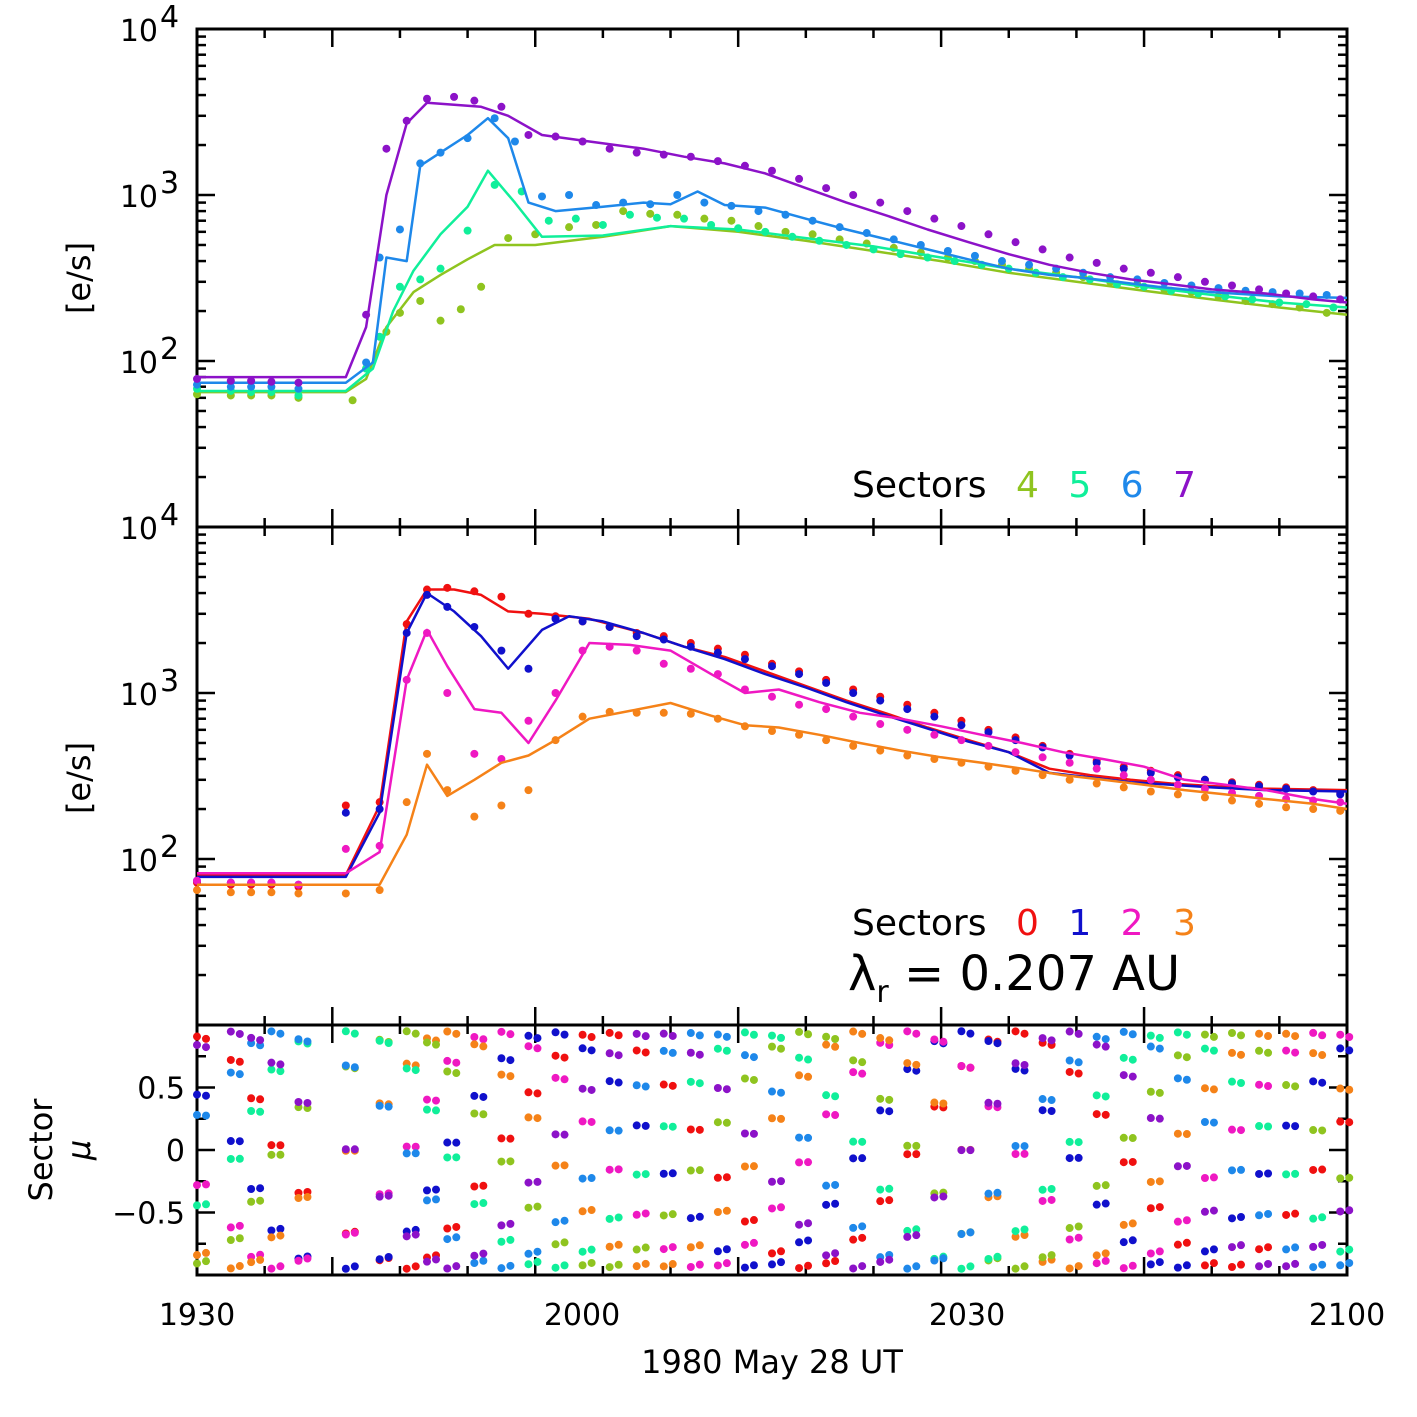 The width and height of the screenshot is (1417, 1417). I want to click on top-ytick-label: 10, so click(139, 197).